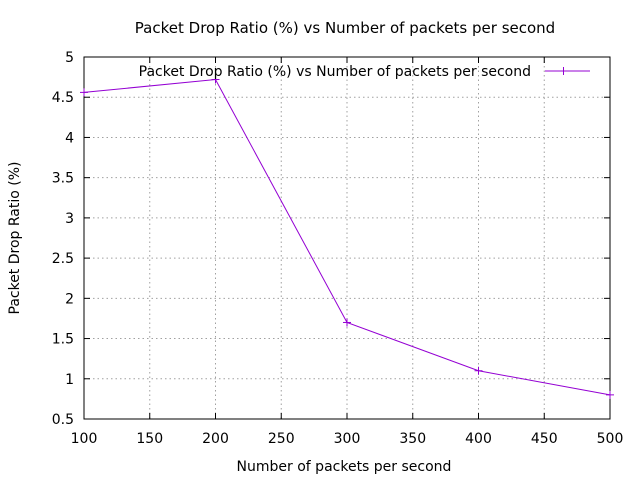  What do you see at coordinates (69, 299) in the screenshot?
I see `y-tick-label: 2` at bounding box center [69, 299].